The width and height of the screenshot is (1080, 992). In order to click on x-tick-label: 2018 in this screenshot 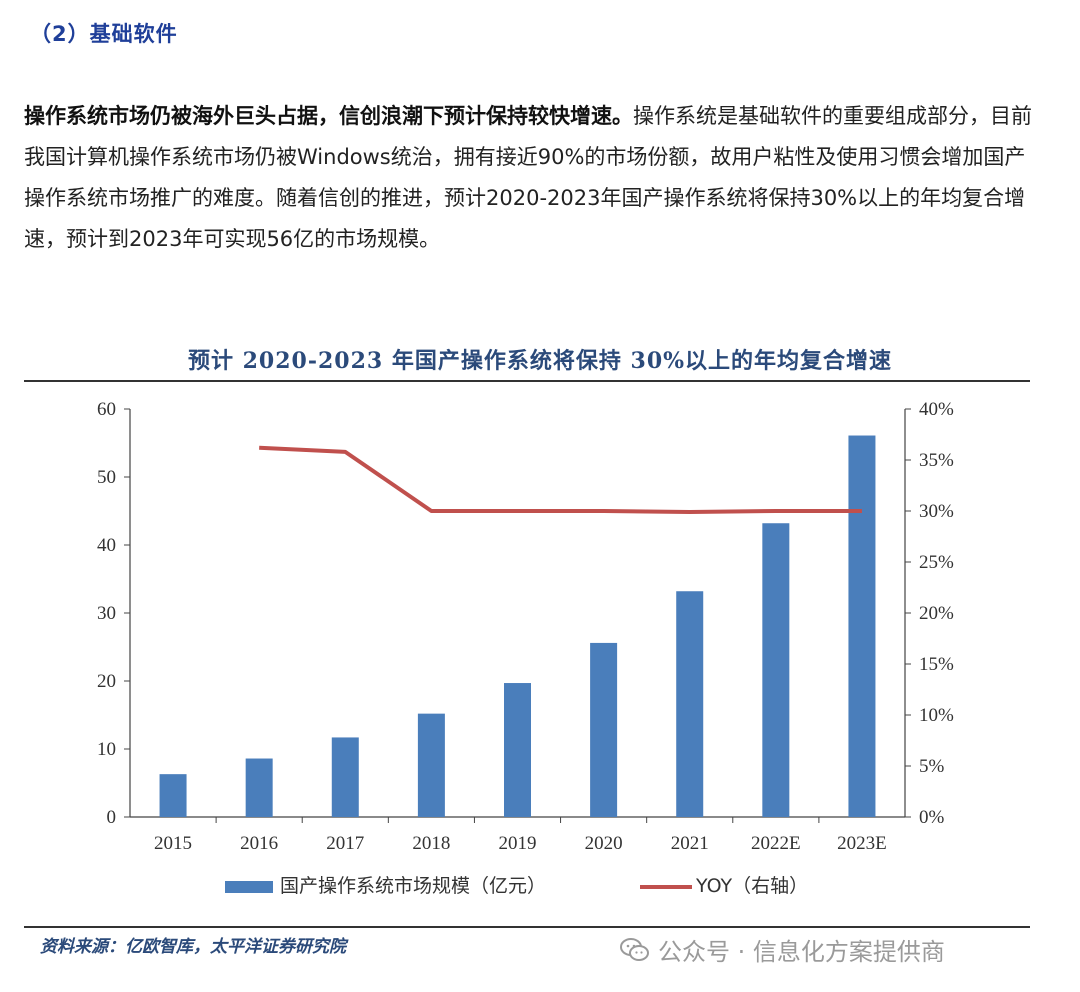, I will do `click(431, 843)`.